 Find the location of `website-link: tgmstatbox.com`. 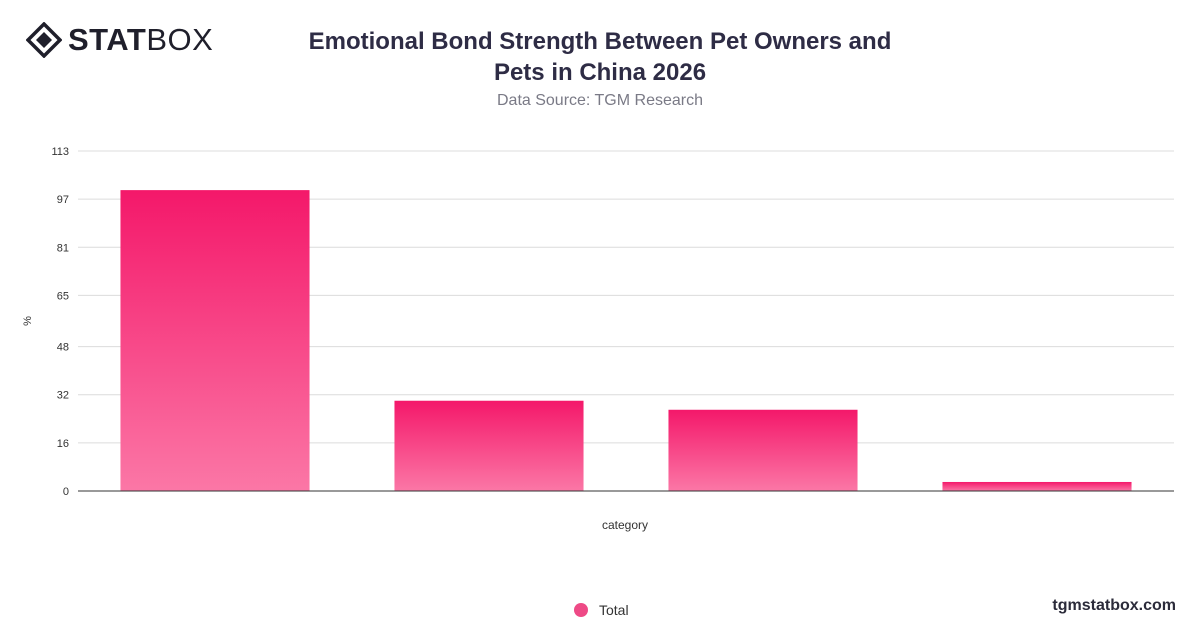

website-link: tgmstatbox.com is located at coordinates (1114, 605).